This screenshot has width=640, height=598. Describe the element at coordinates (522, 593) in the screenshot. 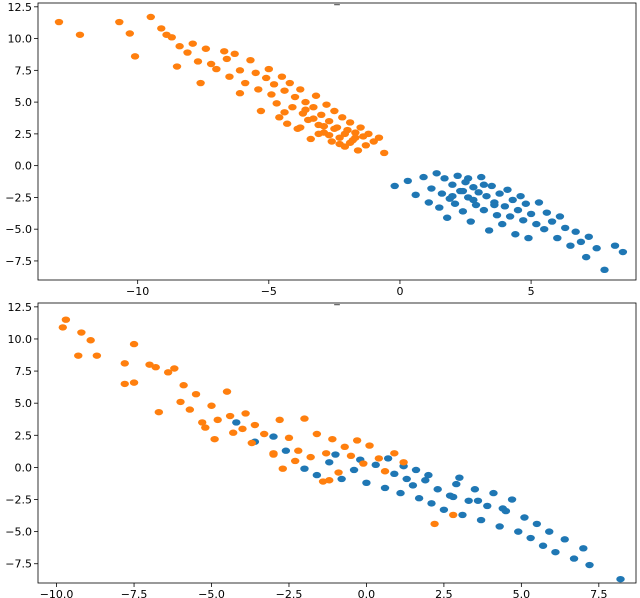

I see `x-tick-label: 5.0` at that location.